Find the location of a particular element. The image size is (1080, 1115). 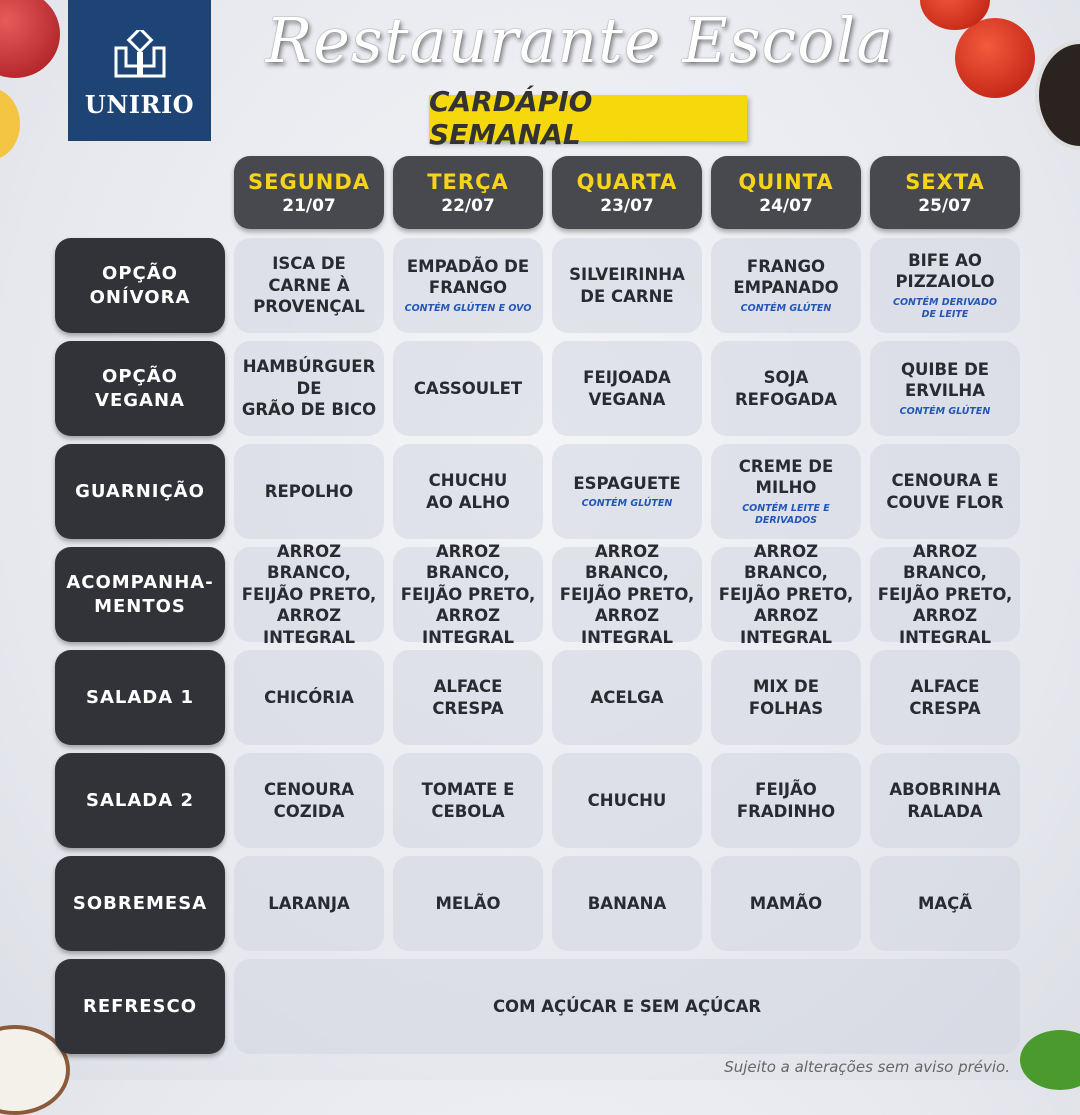

row-label: SALADA 1 is located at coordinates (140, 697).